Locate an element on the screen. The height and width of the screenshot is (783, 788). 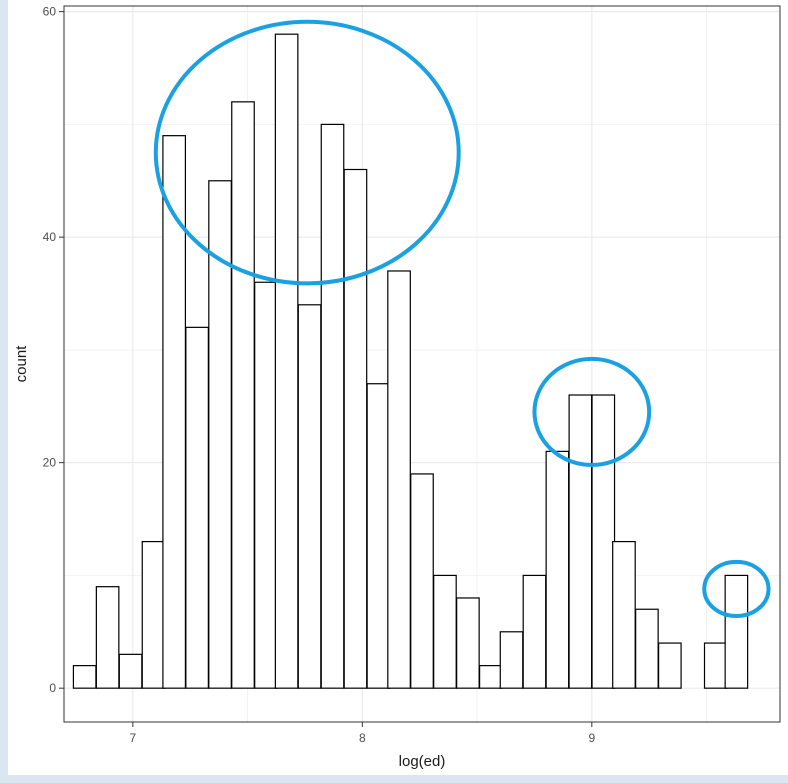
x-tick-label: 8 is located at coordinates (362, 738).